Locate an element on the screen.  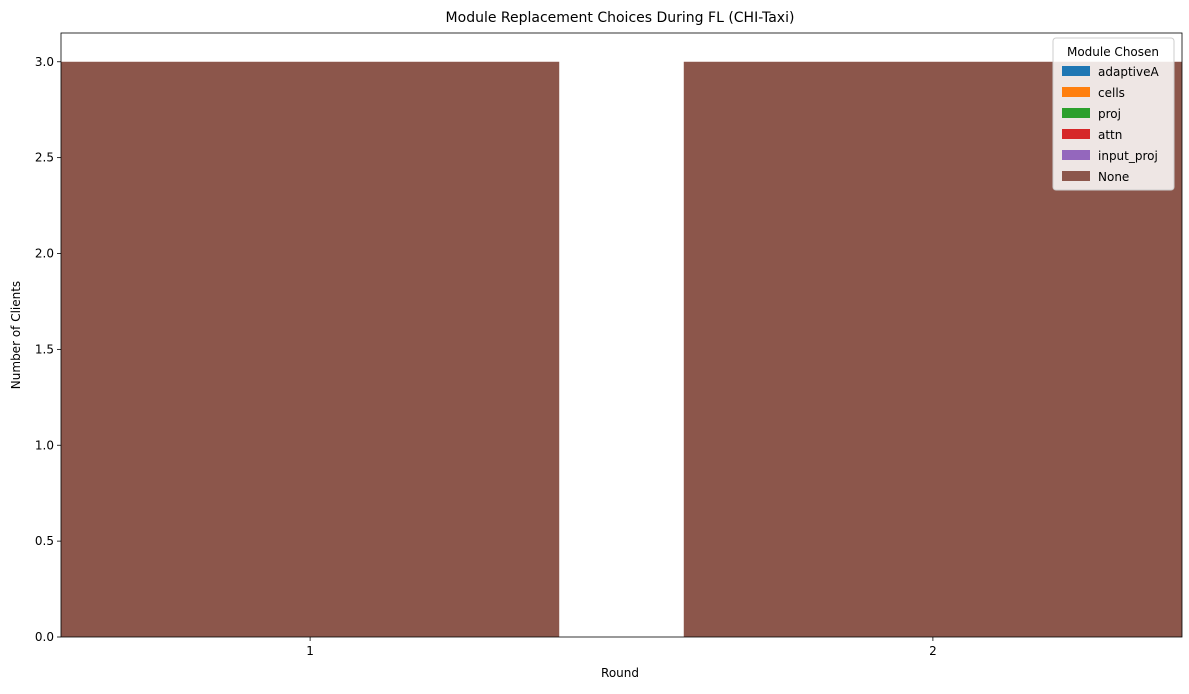
x-tick-label: 2 is located at coordinates (933, 651).